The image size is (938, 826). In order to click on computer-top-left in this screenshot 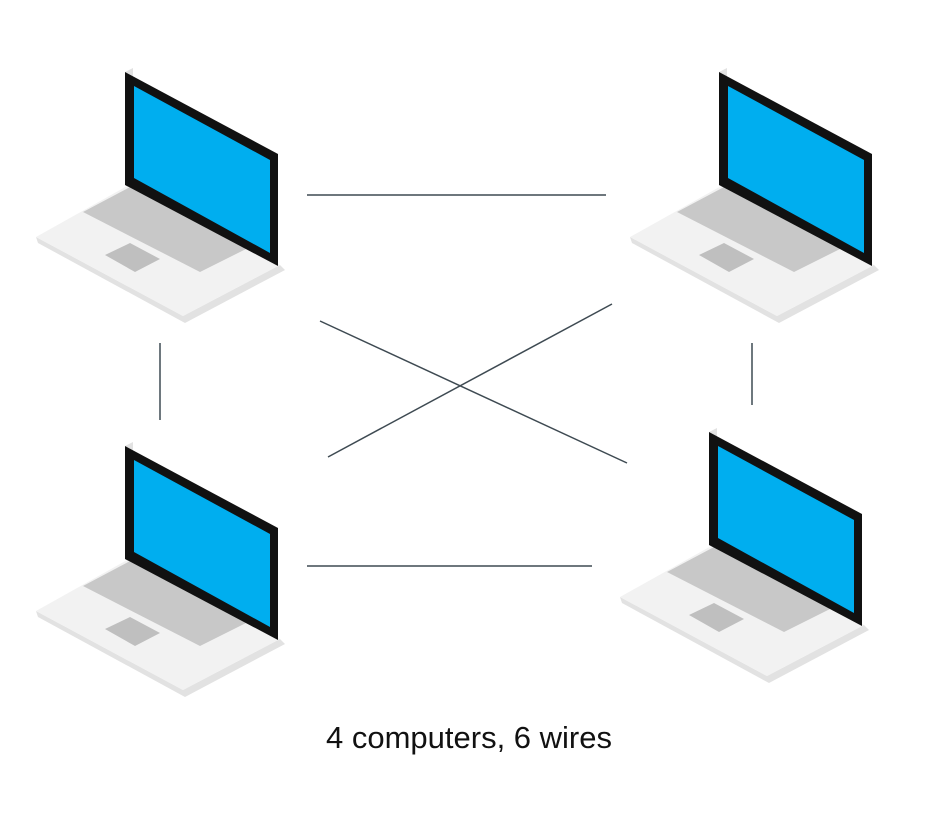, I will do `click(160, 195)`.